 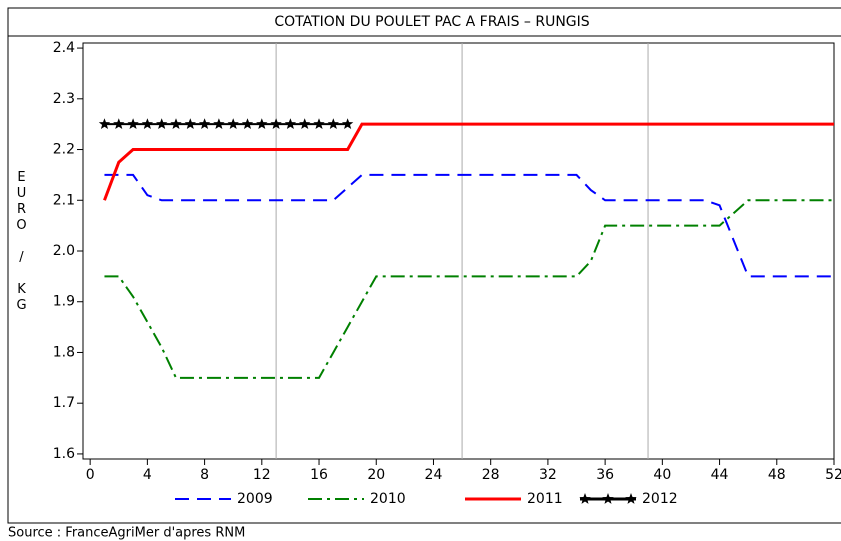 I want to click on legend-label: 2010, so click(x=388, y=499).